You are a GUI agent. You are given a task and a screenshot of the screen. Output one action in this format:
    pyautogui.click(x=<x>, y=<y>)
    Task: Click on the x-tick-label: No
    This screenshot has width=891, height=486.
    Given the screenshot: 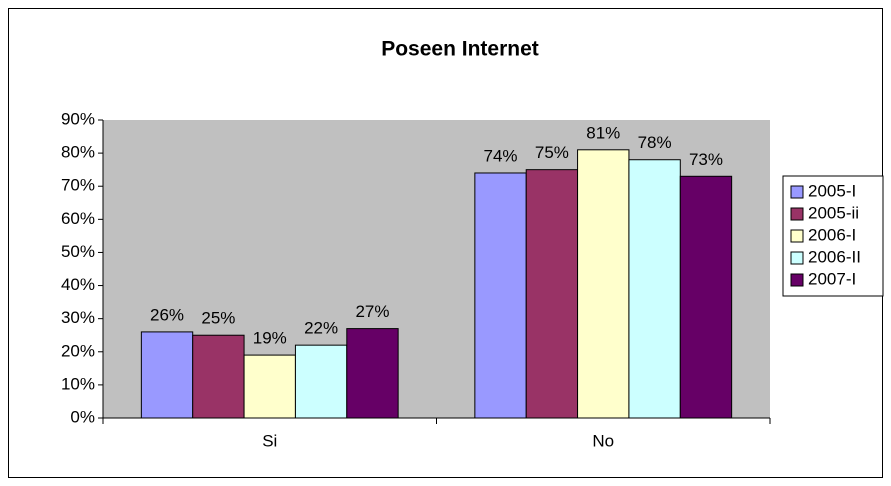 What is the action you would take?
    pyautogui.click(x=603, y=440)
    